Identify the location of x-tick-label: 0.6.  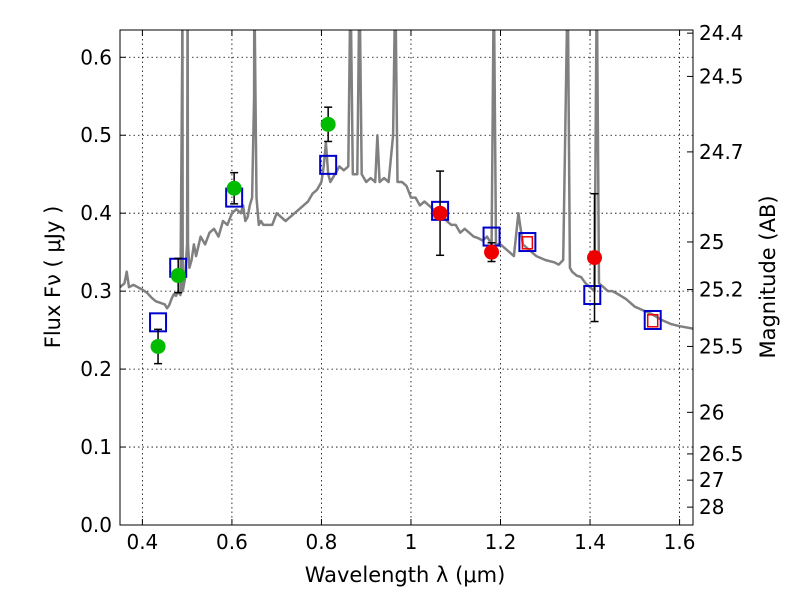
(232, 542).